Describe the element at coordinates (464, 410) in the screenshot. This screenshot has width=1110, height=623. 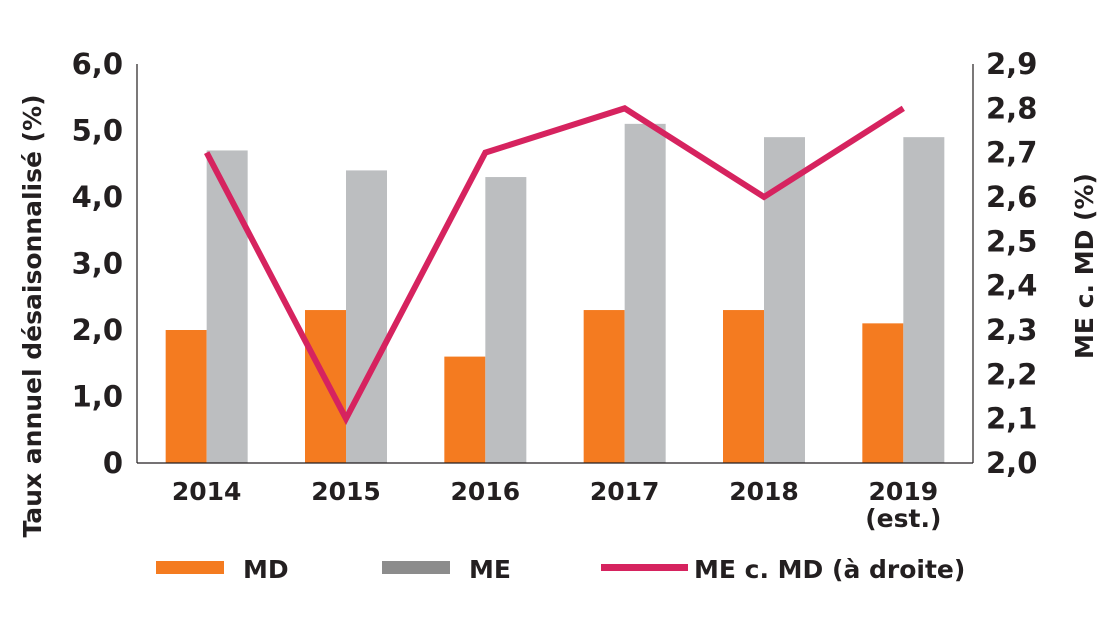
I see `bar-md-2016` at that location.